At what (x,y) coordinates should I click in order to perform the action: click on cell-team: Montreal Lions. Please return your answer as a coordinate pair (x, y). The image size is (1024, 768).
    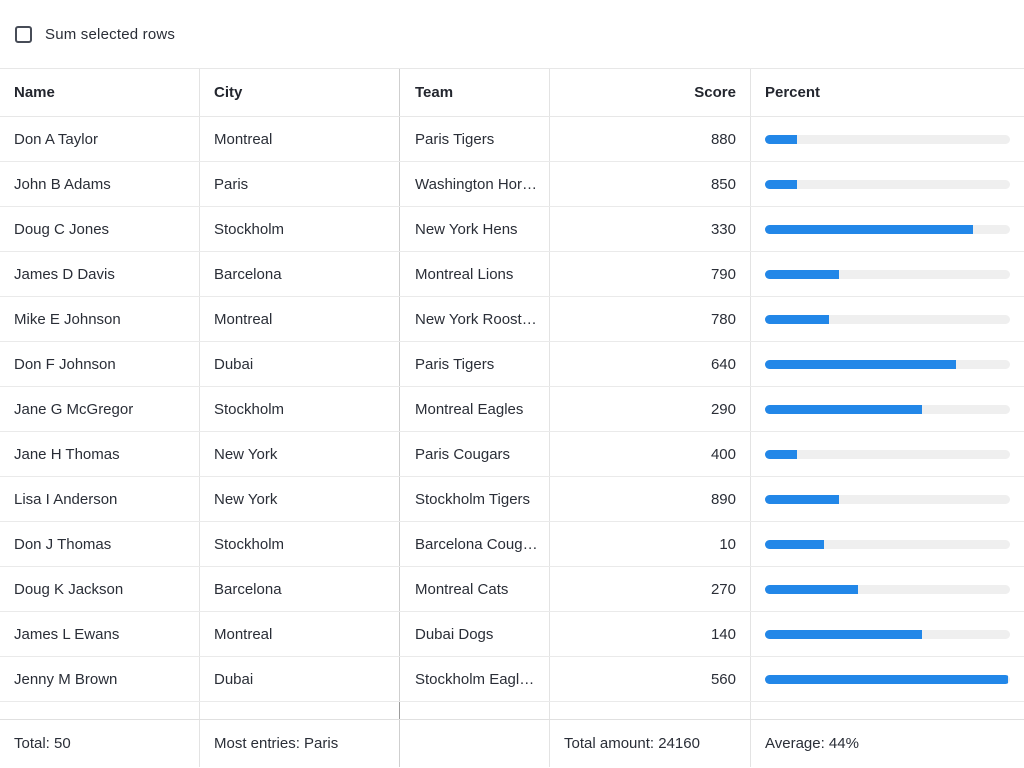
    Looking at the image, I should click on (475, 274).